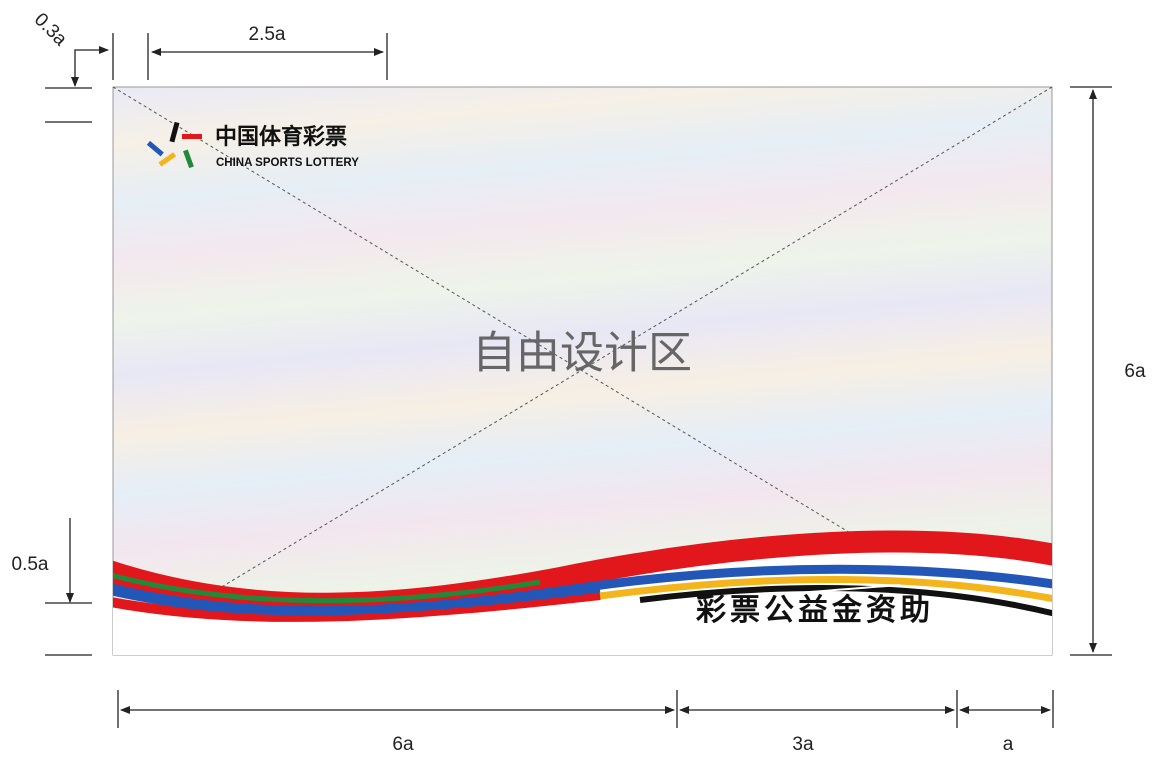 This screenshot has width=1157, height=762. Describe the element at coordinates (50, 29) in the screenshot. I see `dim-label: 0.3a` at that location.